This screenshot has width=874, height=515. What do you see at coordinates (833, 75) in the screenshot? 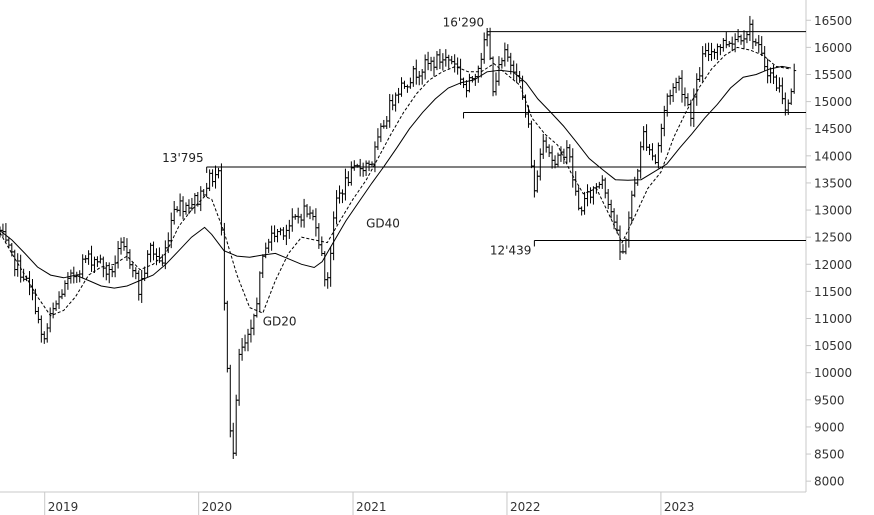
I see `y-tick-label: 15500` at bounding box center [833, 75].